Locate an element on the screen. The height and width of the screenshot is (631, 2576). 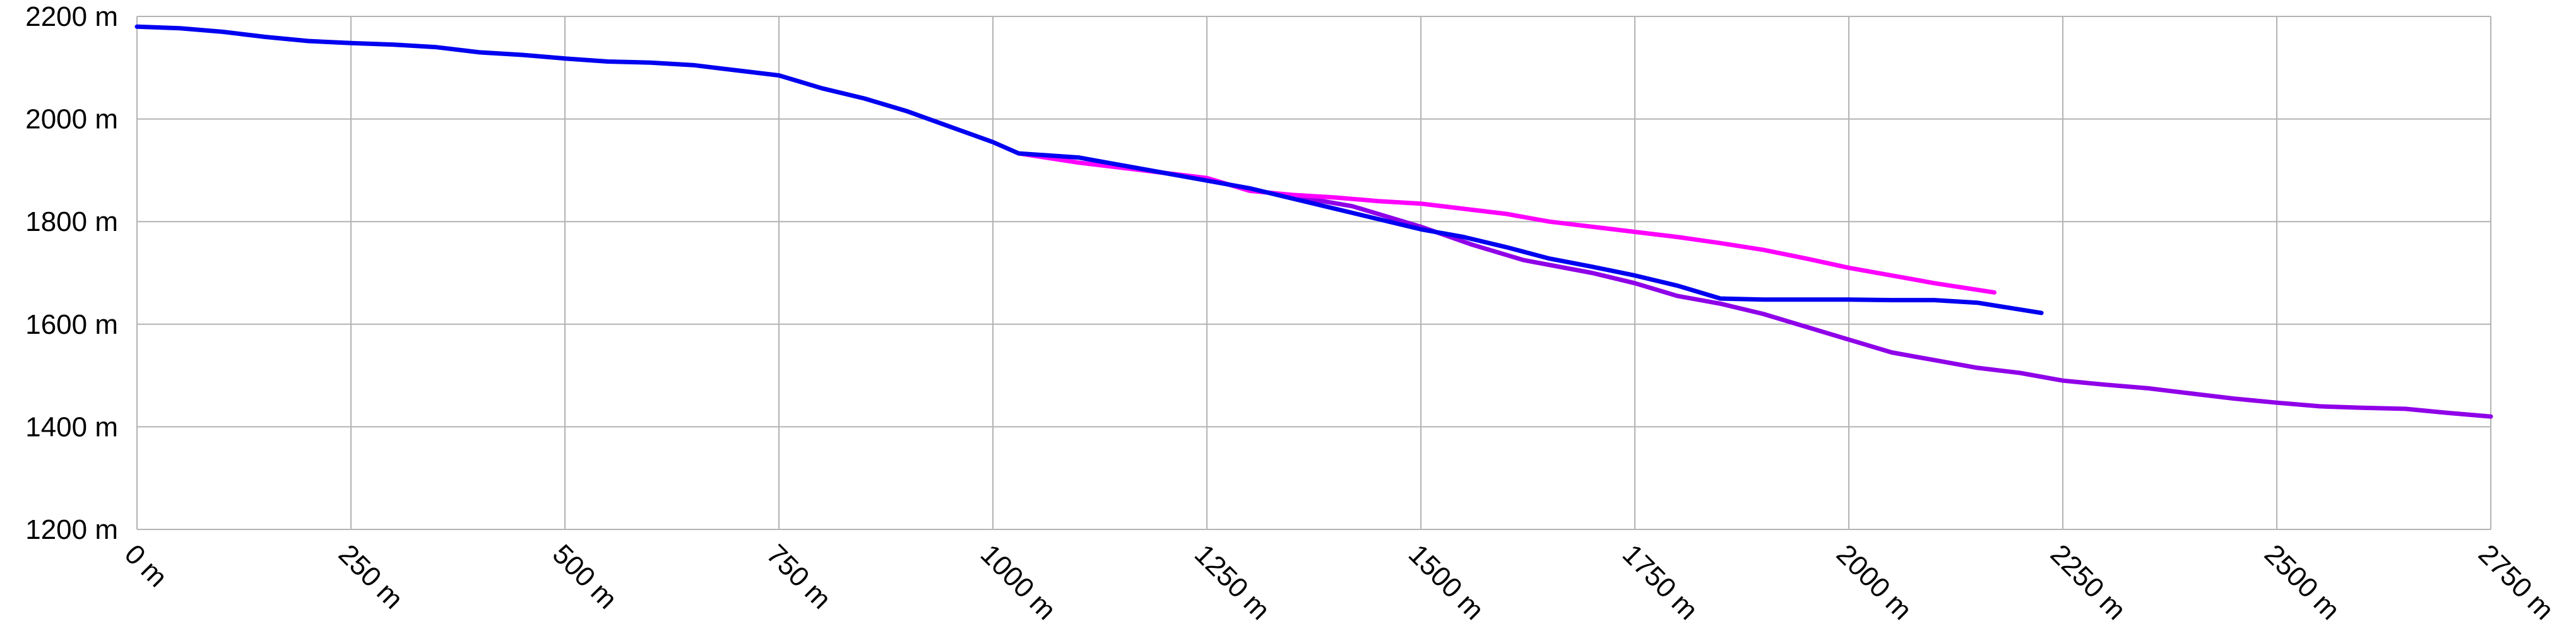
x-tick-label: 1000 m is located at coordinates (1019, 581).